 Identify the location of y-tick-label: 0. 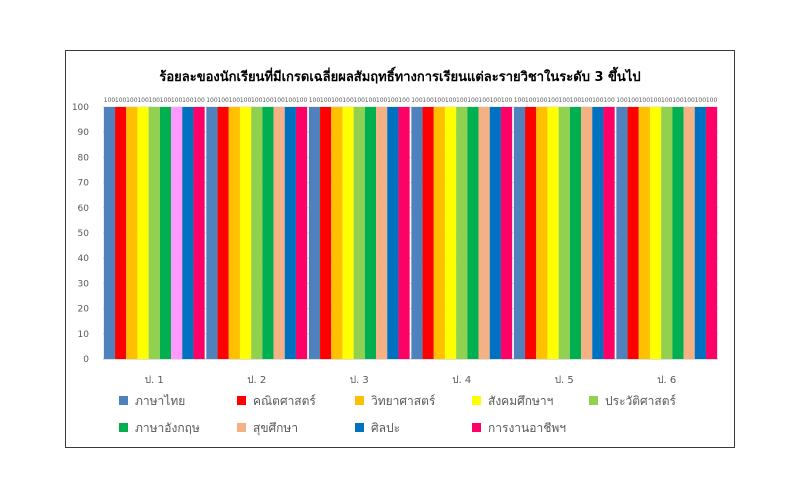
(86, 360).